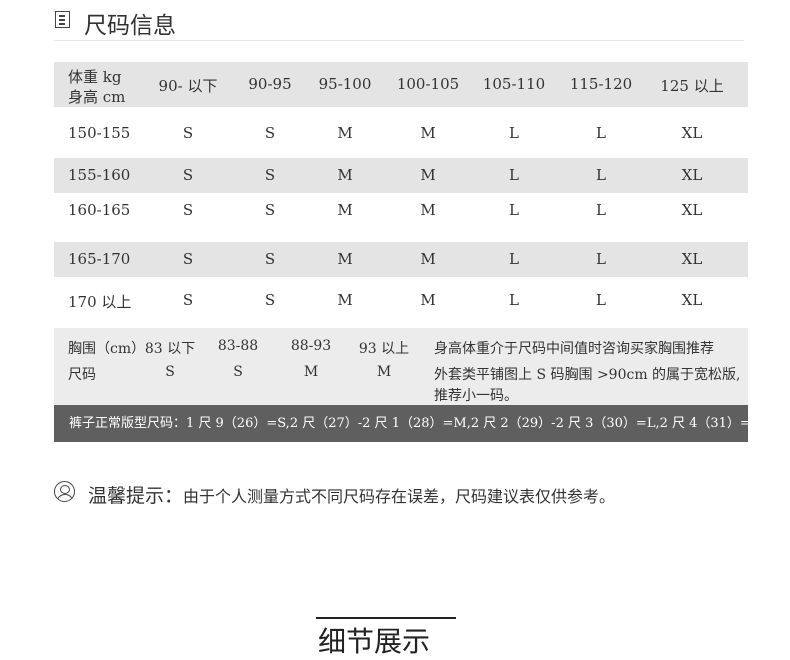  What do you see at coordinates (384, 349) in the screenshot?
I see `chest-range: 93 以上` at bounding box center [384, 349].